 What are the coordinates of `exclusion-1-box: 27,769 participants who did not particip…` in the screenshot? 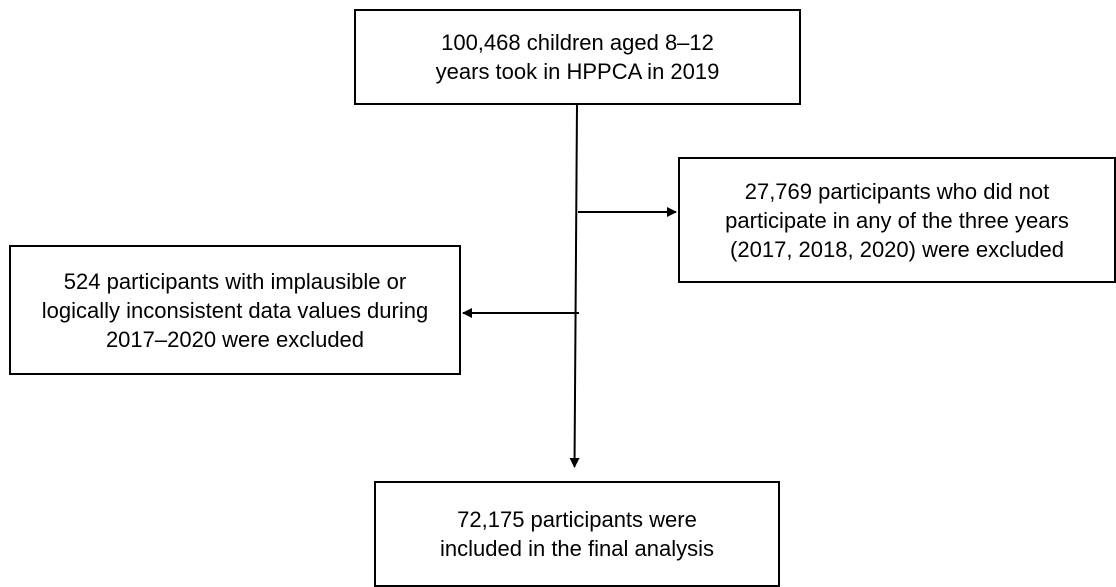 It's located at (897, 220).